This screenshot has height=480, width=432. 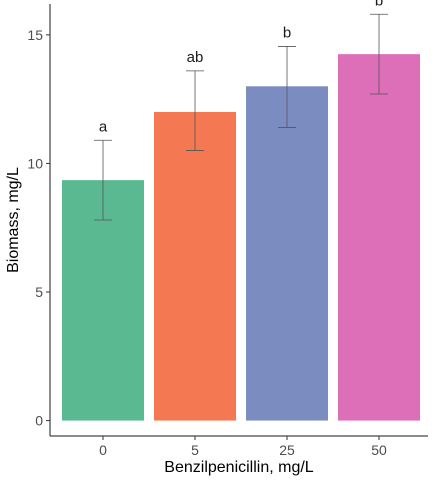 What do you see at coordinates (35, 35) in the screenshot?
I see `y-tick-label-15: 15` at bounding box center [35, 35].